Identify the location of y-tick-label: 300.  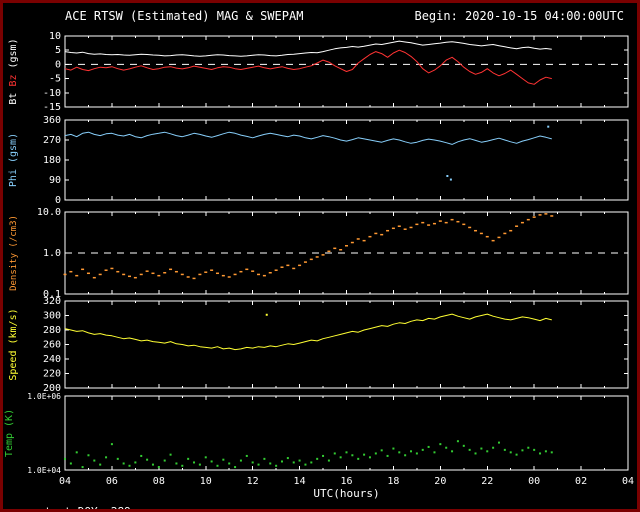
(52, 316).